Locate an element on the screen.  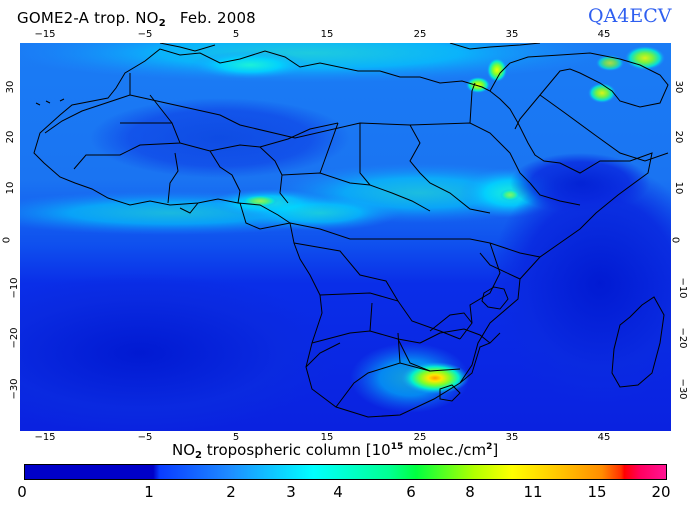
right-latitude-tick-label: −20 is located at coordinates (683, 338).